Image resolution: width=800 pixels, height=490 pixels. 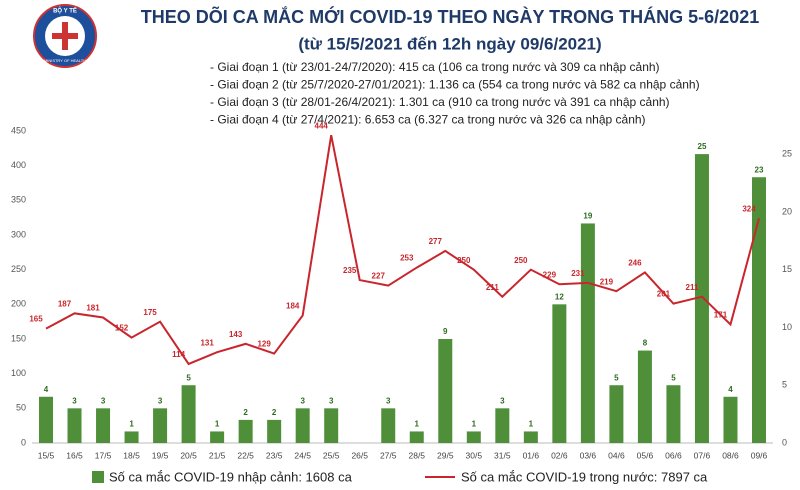 I want to click on line-label: 444, so click(x=322, y=125).